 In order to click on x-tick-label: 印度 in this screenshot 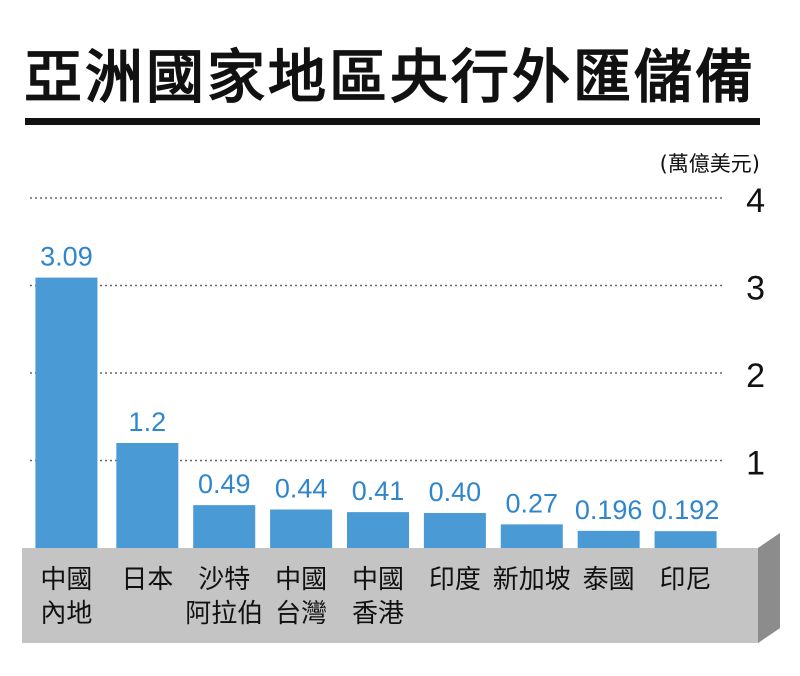, I will do `click(455, 580)`.